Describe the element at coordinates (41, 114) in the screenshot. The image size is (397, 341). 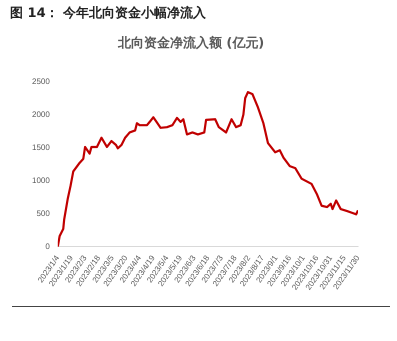
I see `y-tick-label: 2000` at that location.